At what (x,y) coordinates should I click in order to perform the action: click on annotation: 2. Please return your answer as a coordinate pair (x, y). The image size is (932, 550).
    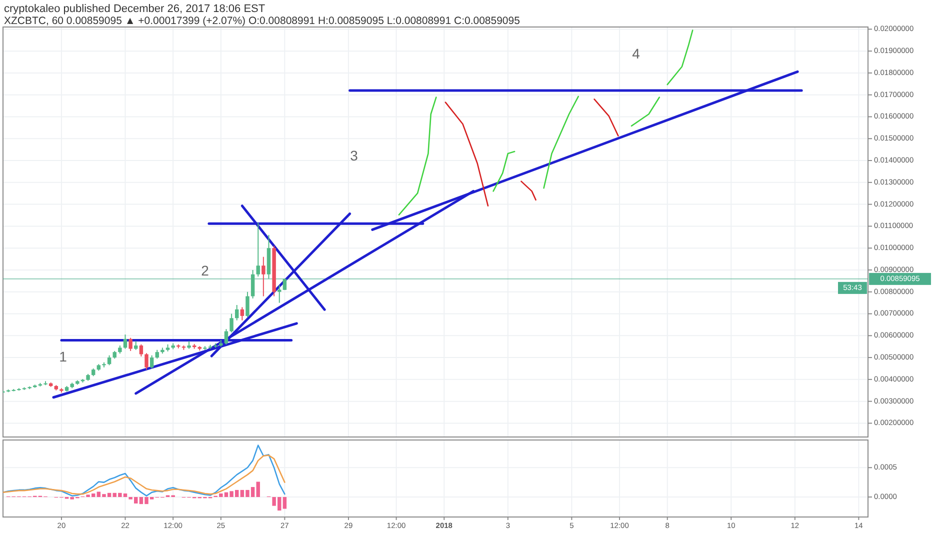
    Looking at the image, I should click on (205, 270).